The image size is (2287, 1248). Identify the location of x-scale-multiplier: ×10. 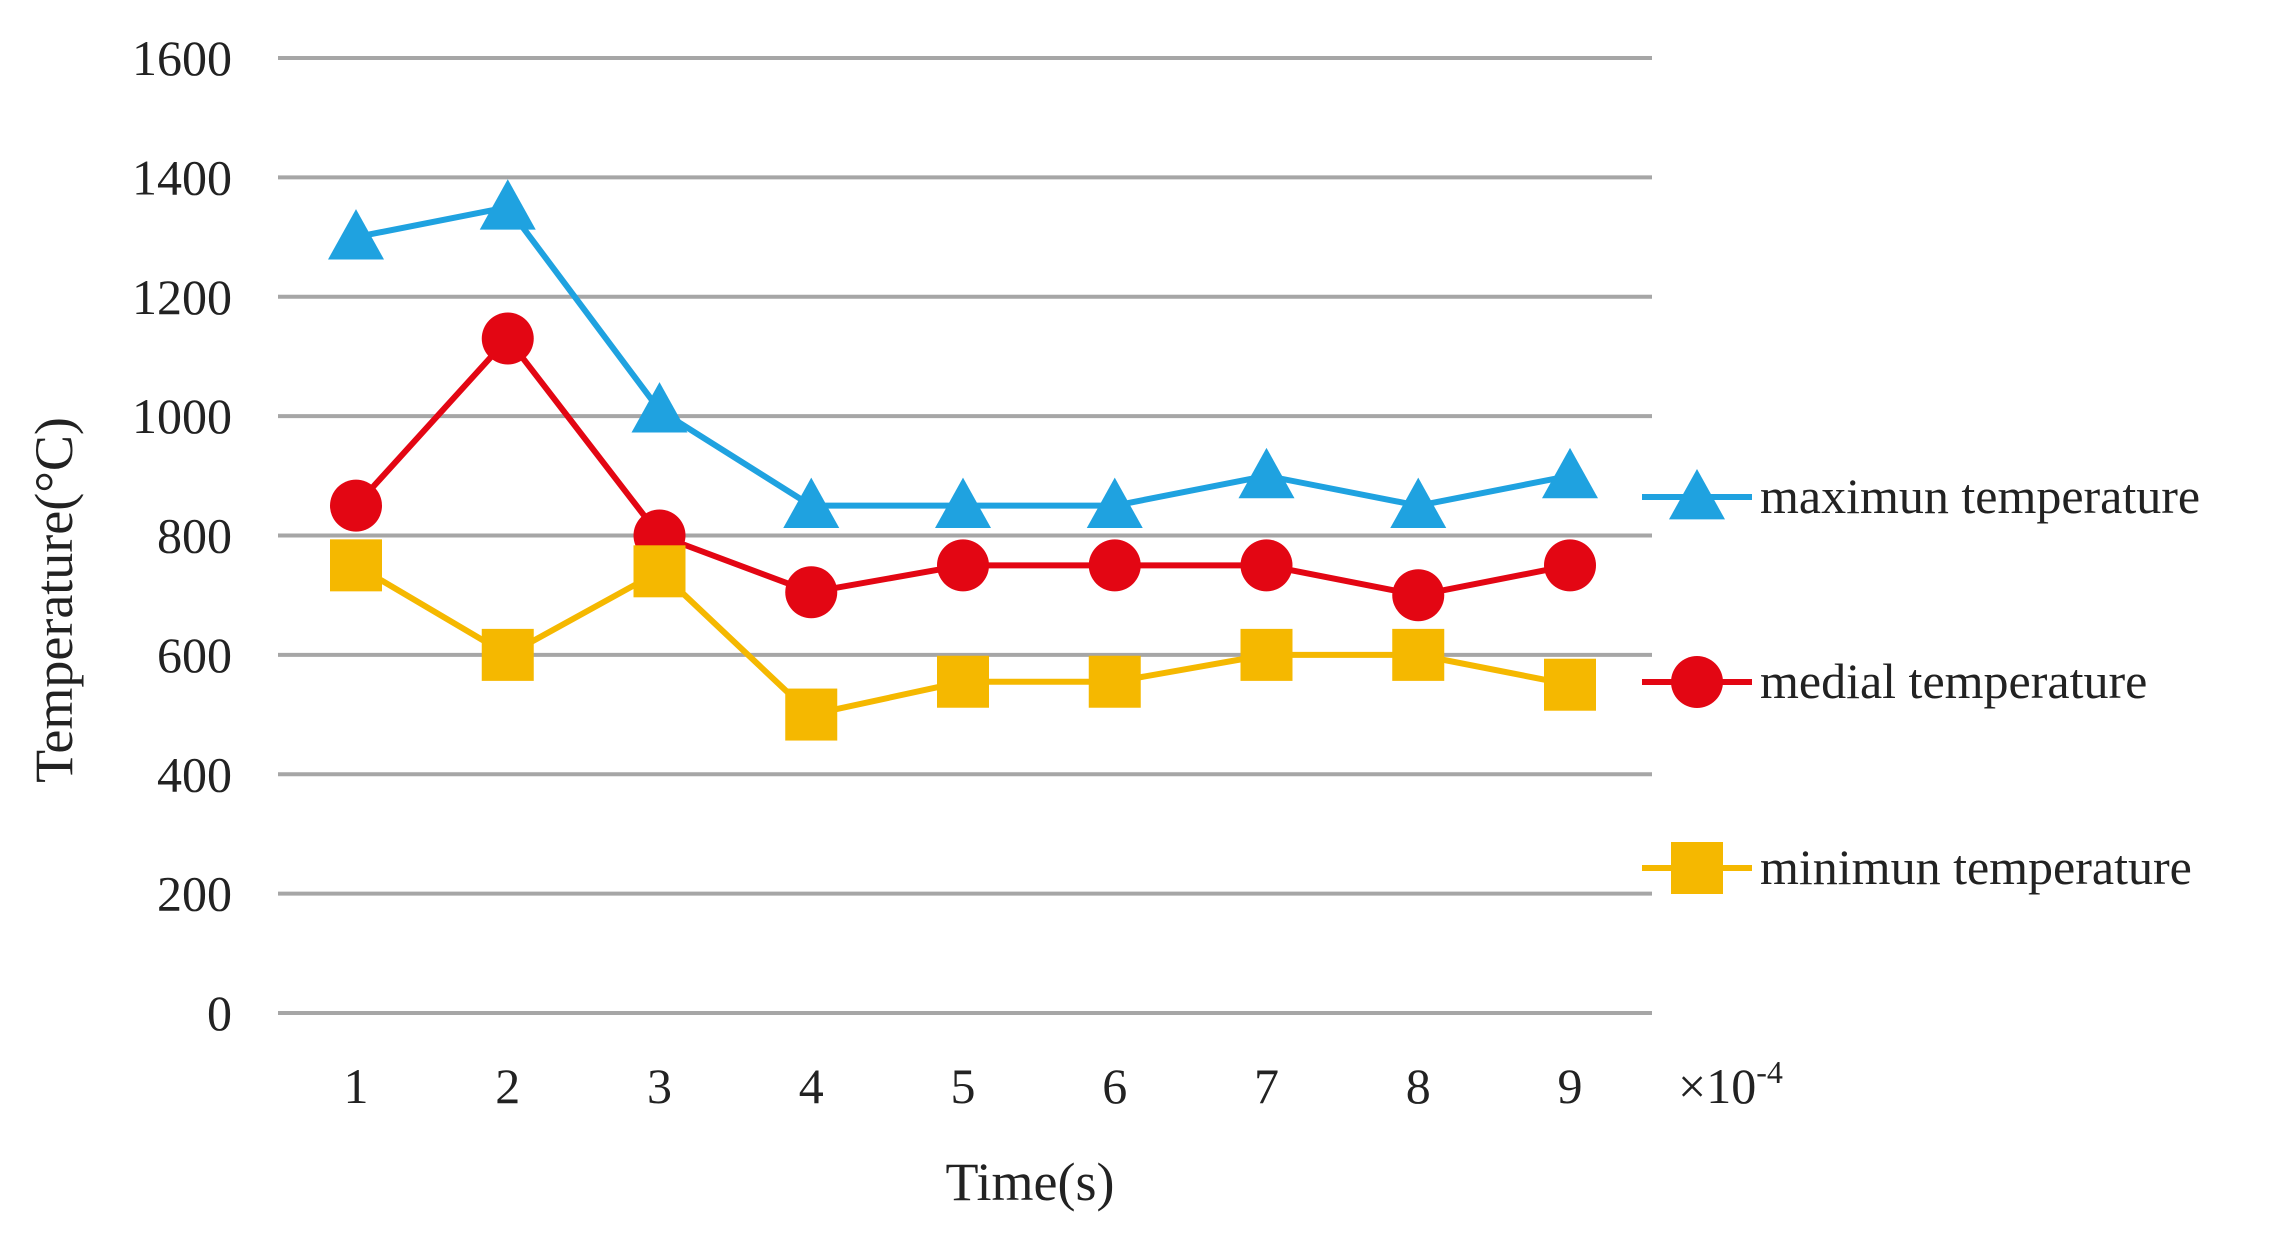
(1717, 1086).